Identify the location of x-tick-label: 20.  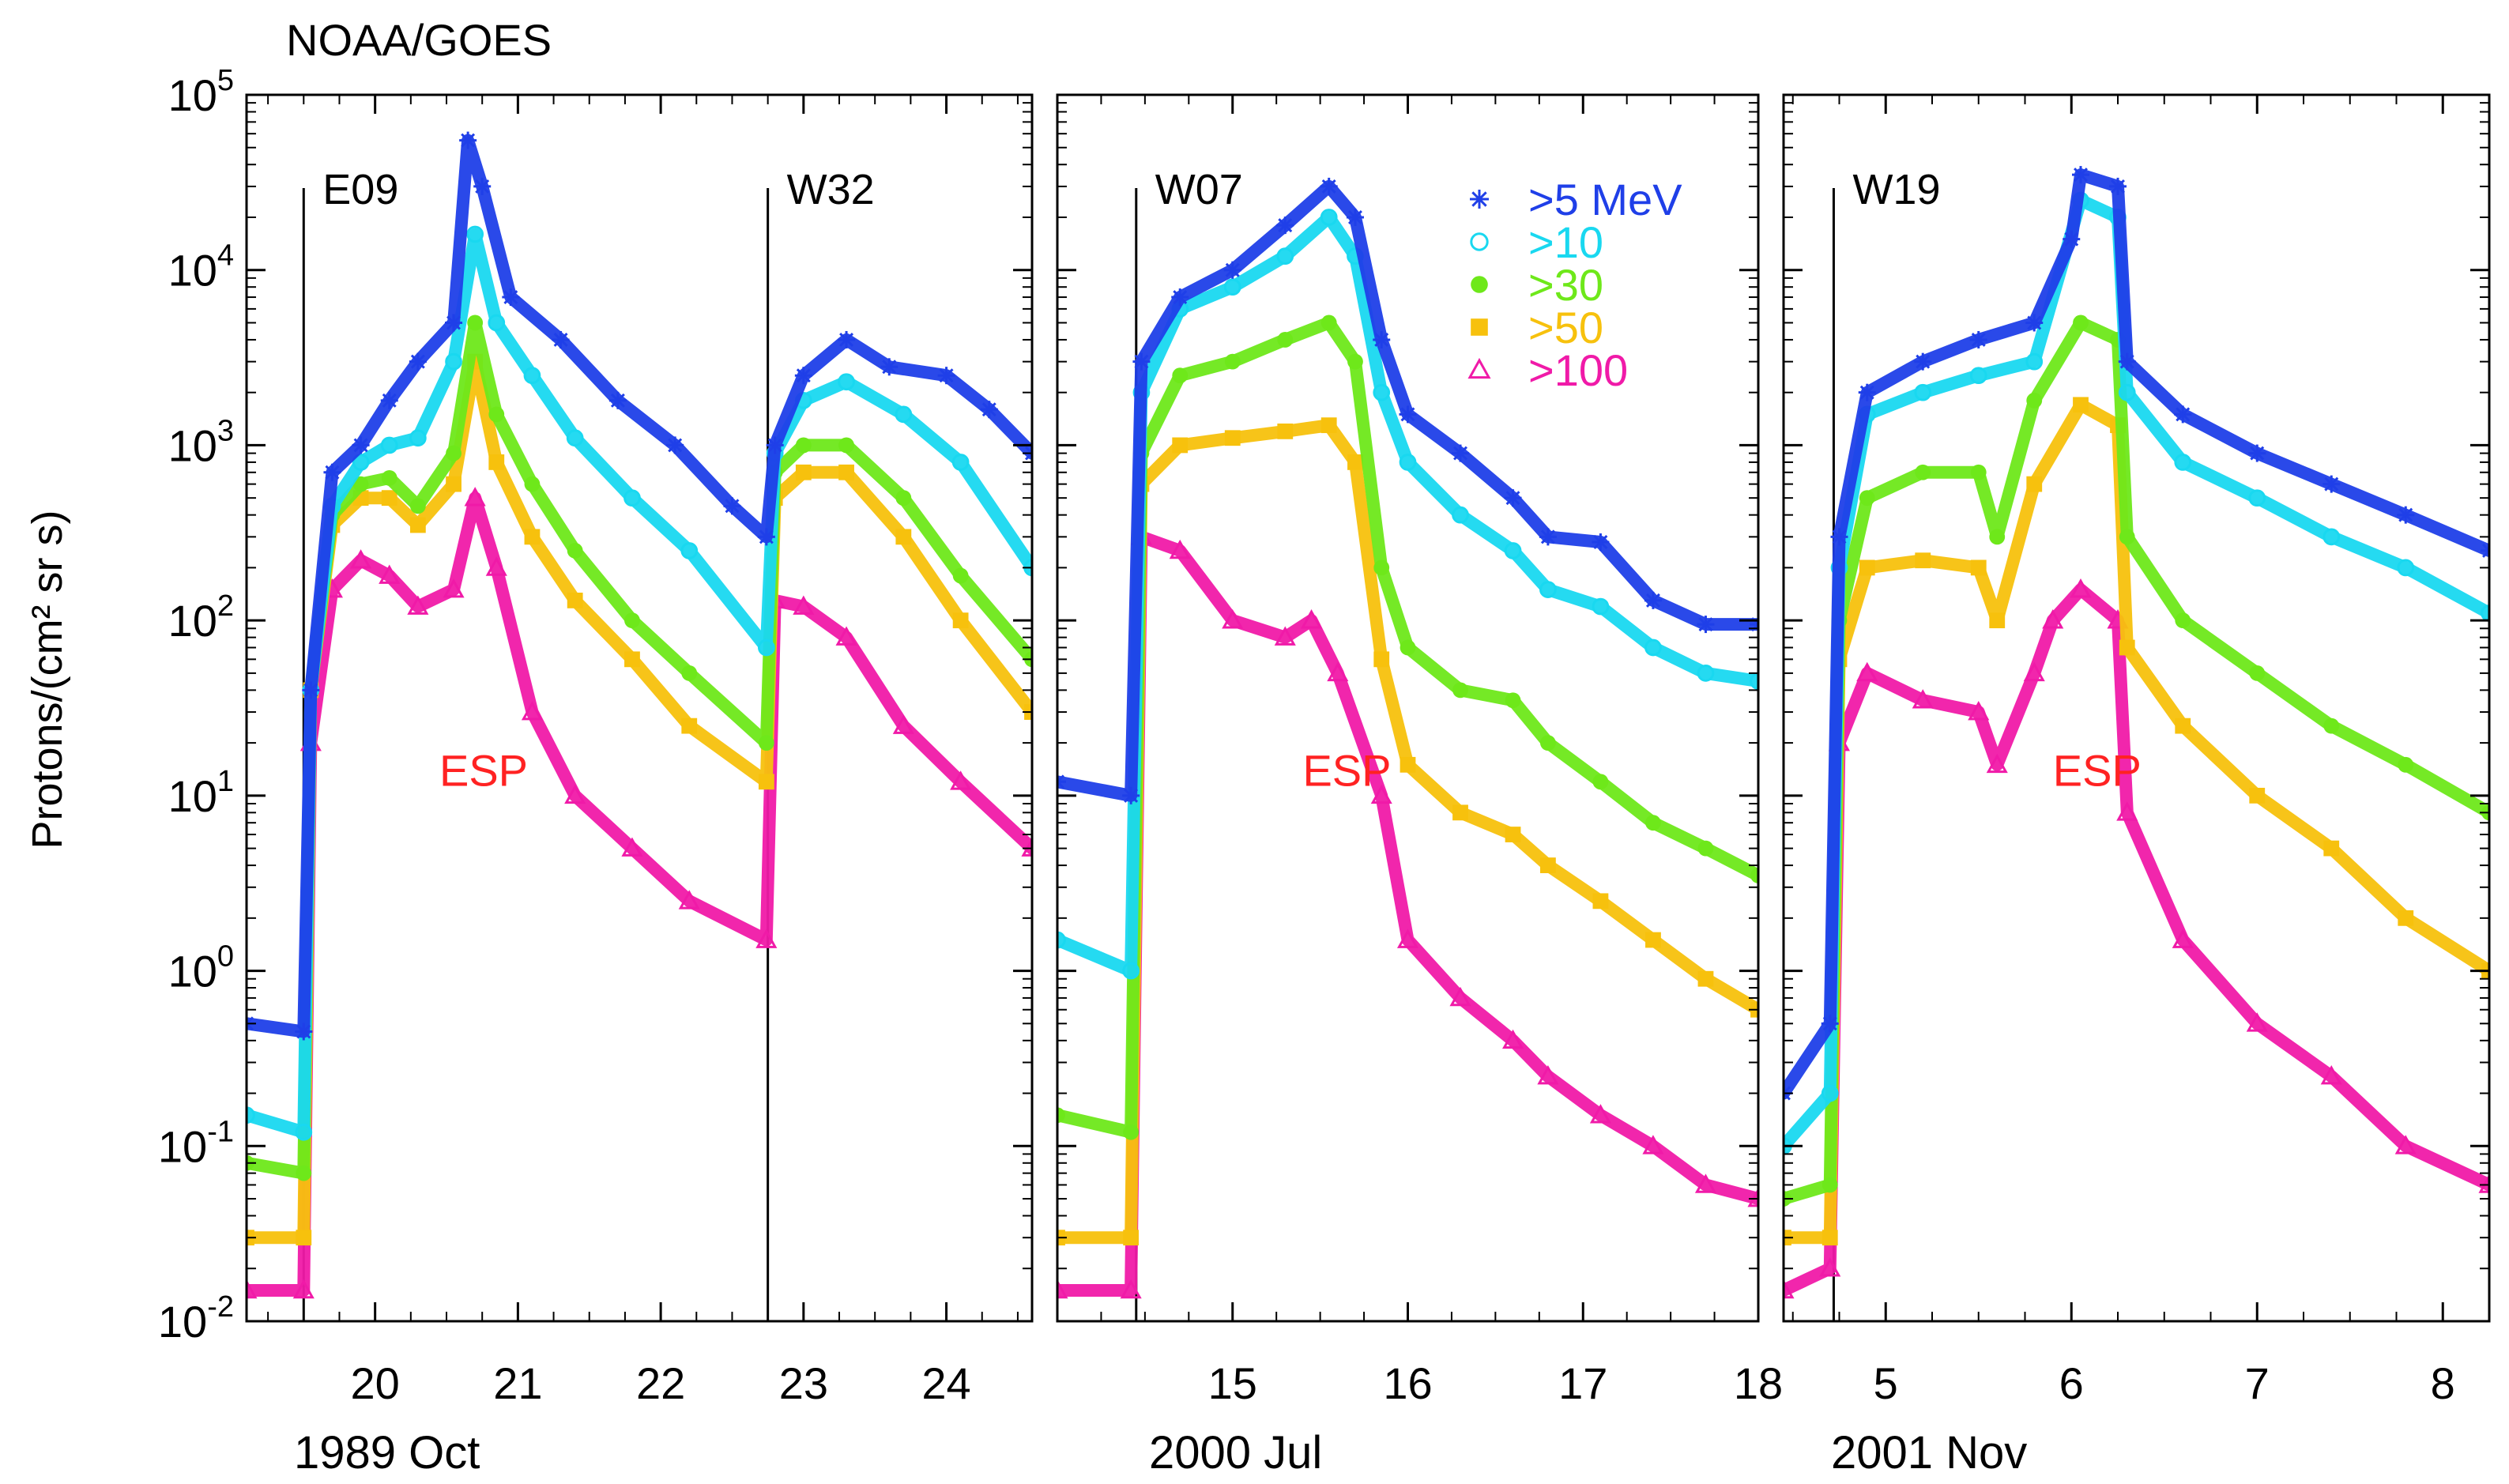
(375, 1383).